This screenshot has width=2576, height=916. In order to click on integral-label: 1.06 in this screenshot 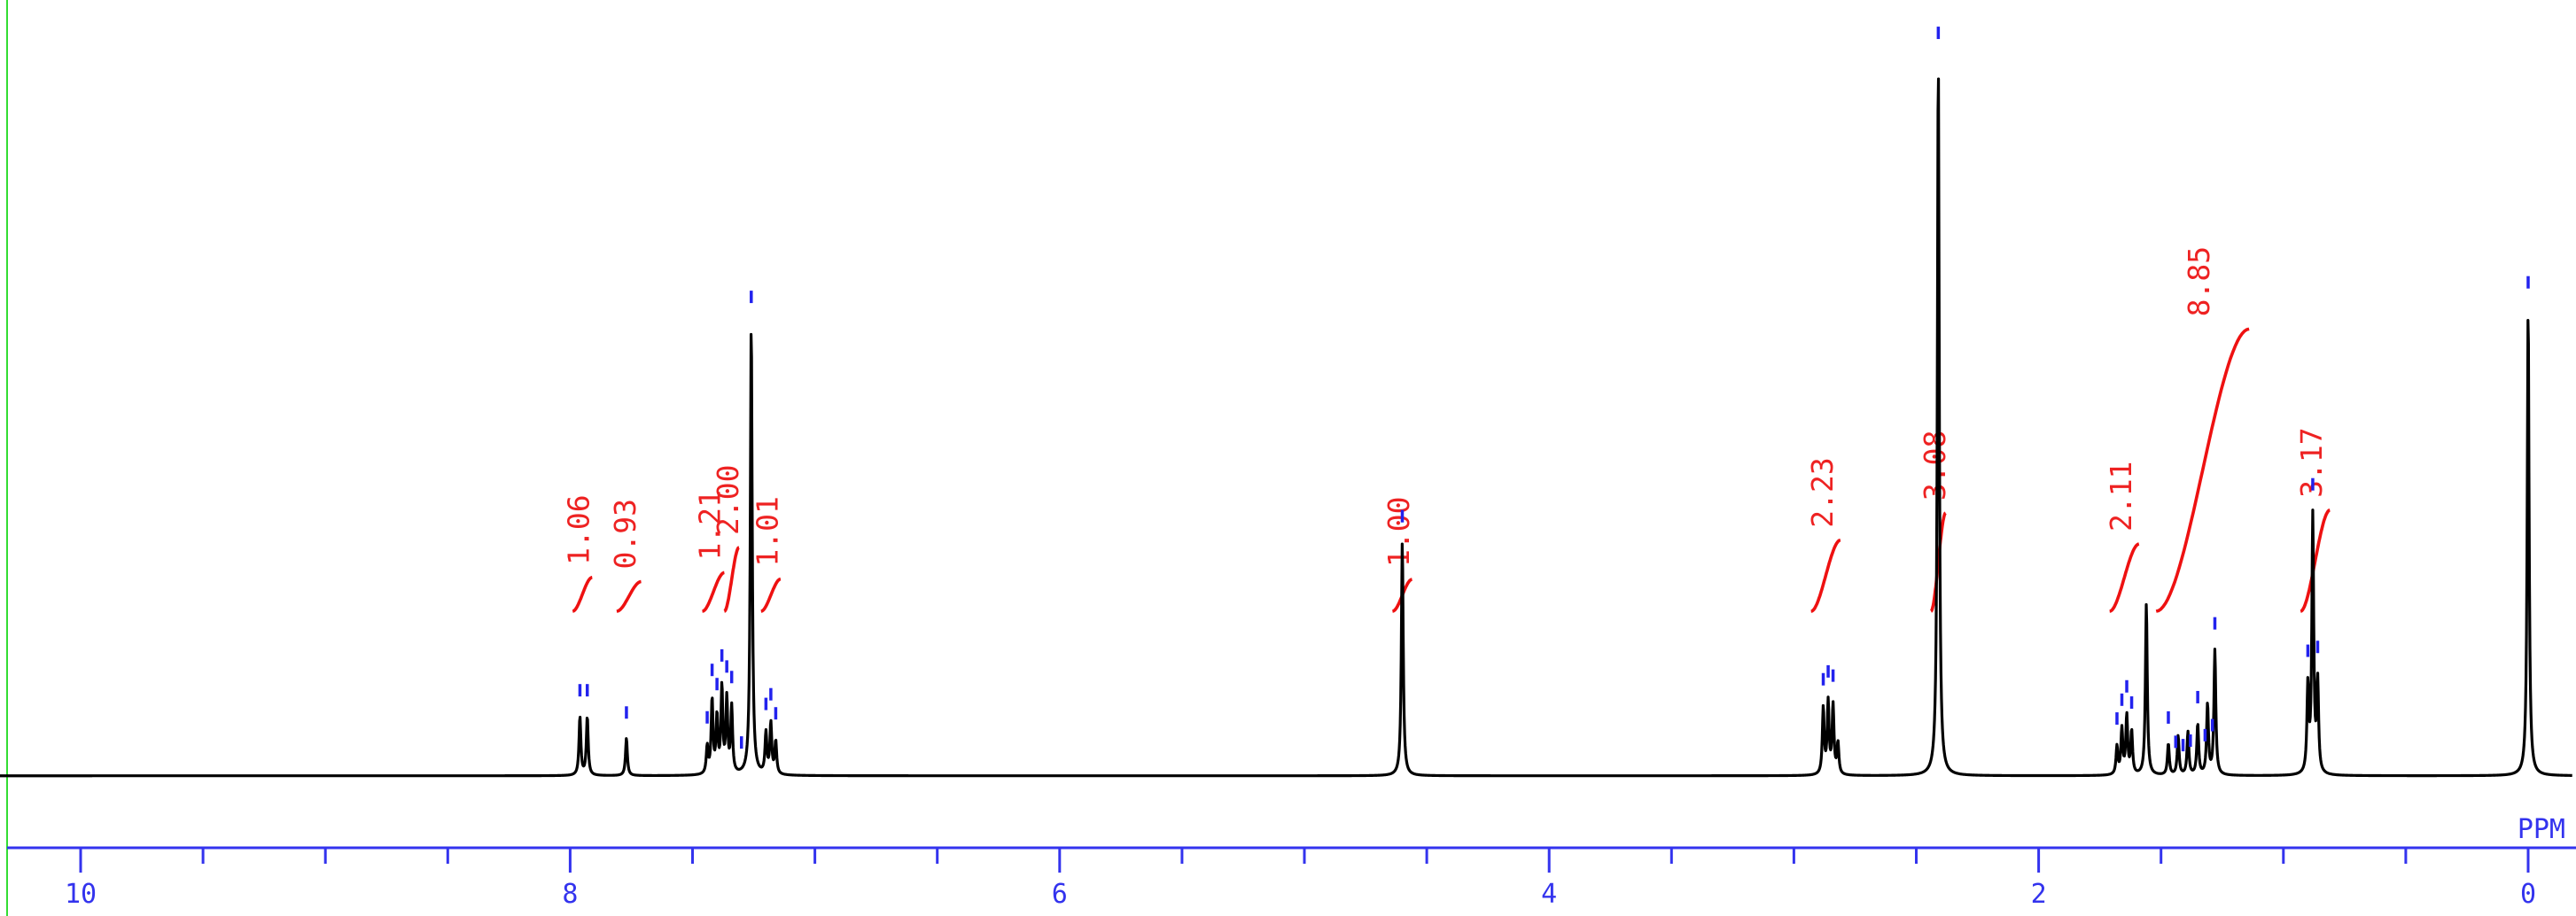, I will do `click(579, 529)`.